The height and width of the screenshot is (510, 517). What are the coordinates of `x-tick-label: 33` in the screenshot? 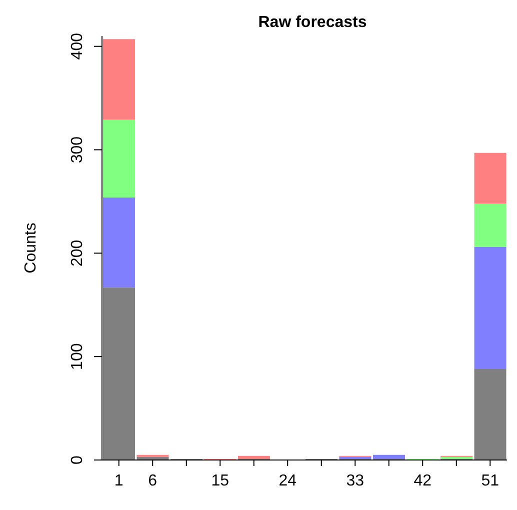 It's located at (355, 481).